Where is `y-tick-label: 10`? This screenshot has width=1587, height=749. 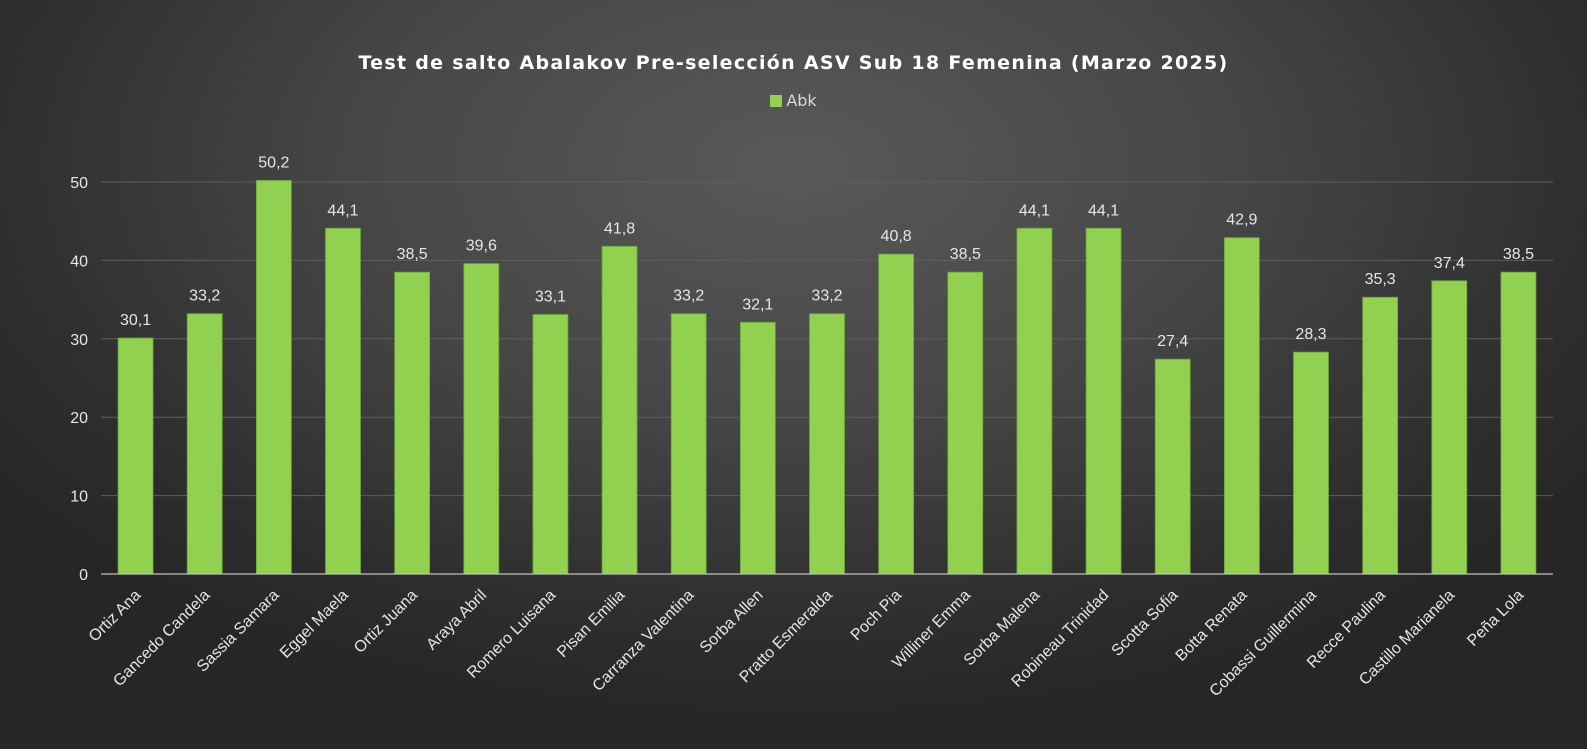 y-tick-label: 10 is located at coordinates (79, 497).